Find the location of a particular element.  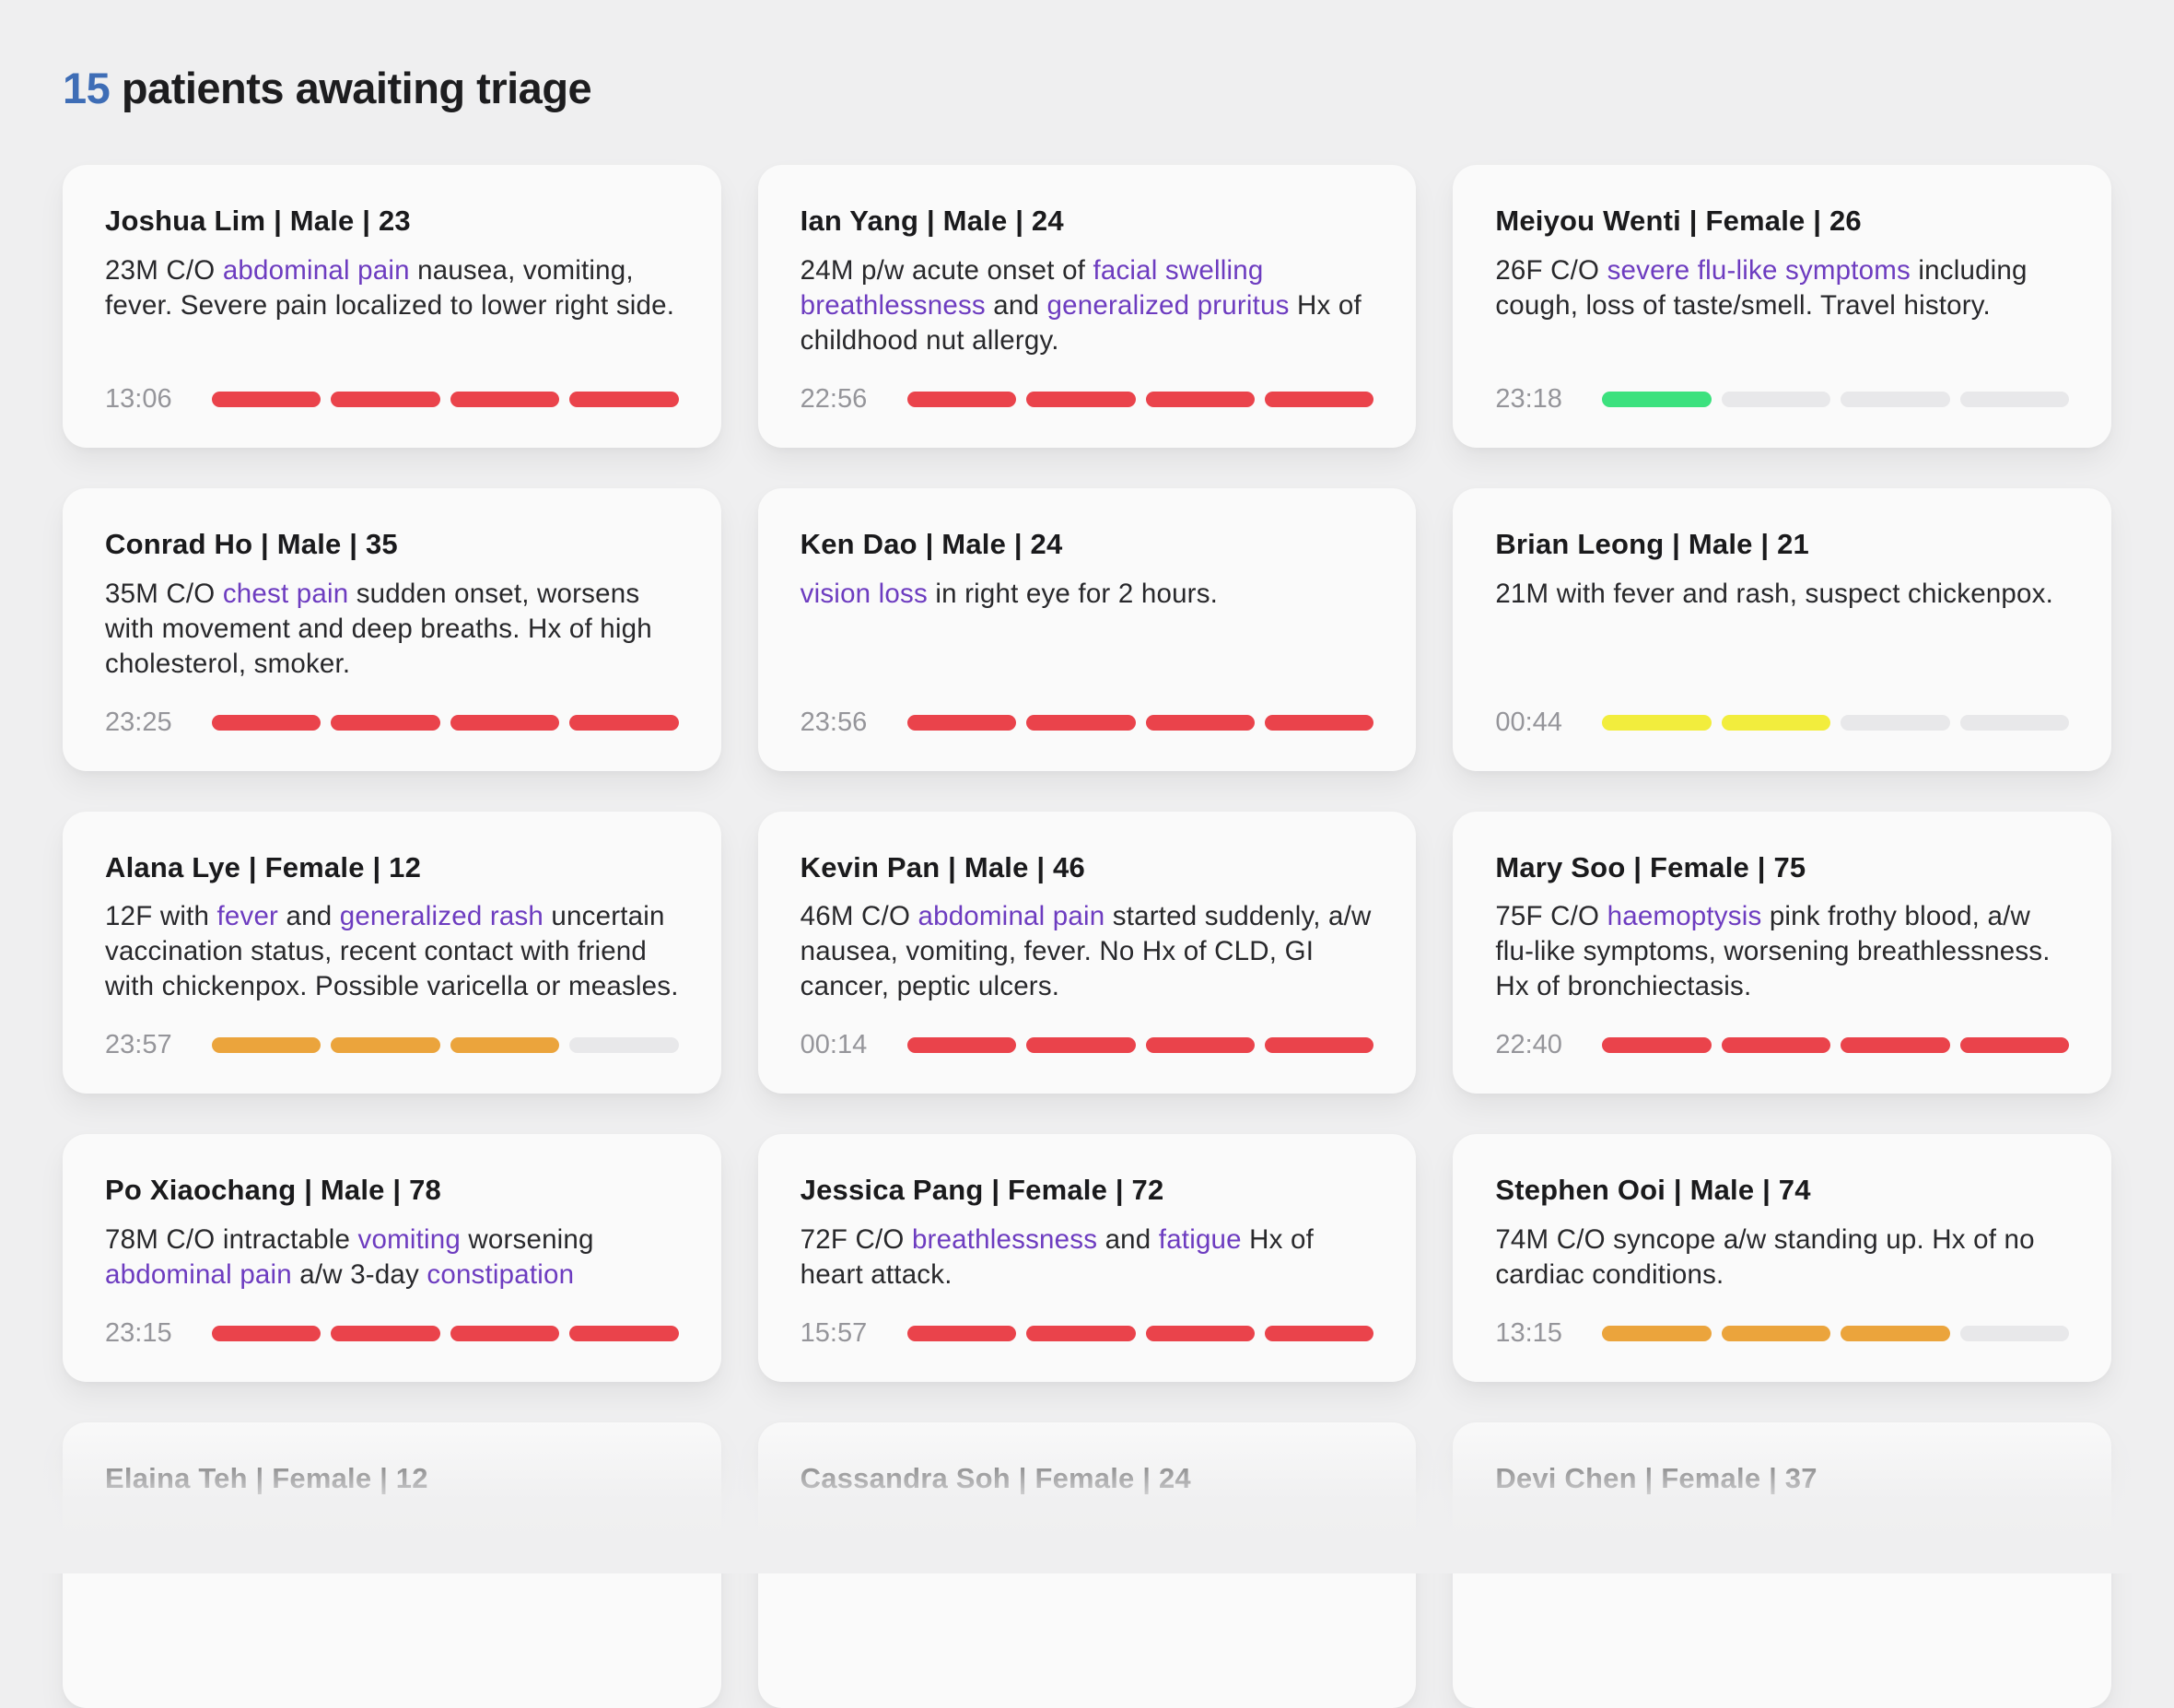

symptom-link: constipation is located at coordinates (501, 1274).